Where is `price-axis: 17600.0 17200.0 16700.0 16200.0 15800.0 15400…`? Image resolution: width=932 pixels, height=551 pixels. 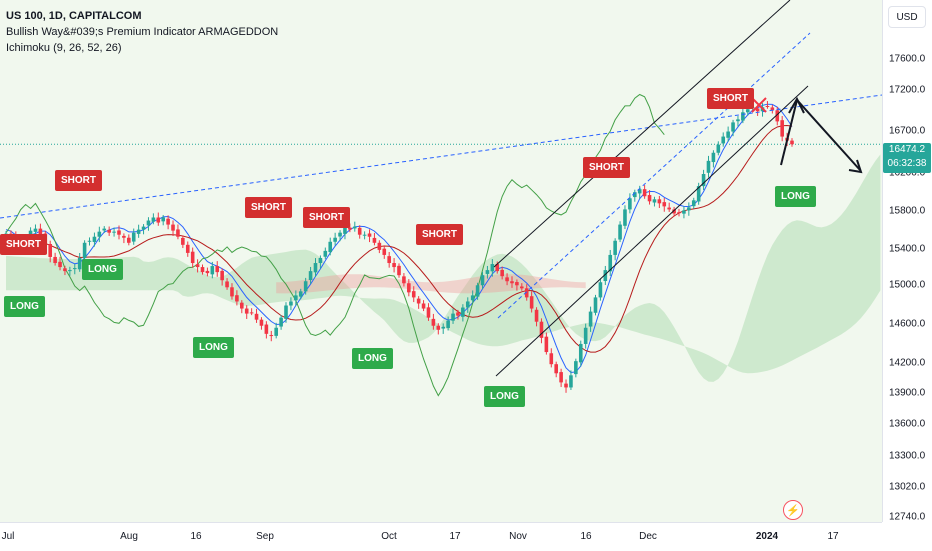
price-axis: 17600.0 17200.0 16700.0 16200.0 15800.0 15400… is located at coordinates (907, 261).